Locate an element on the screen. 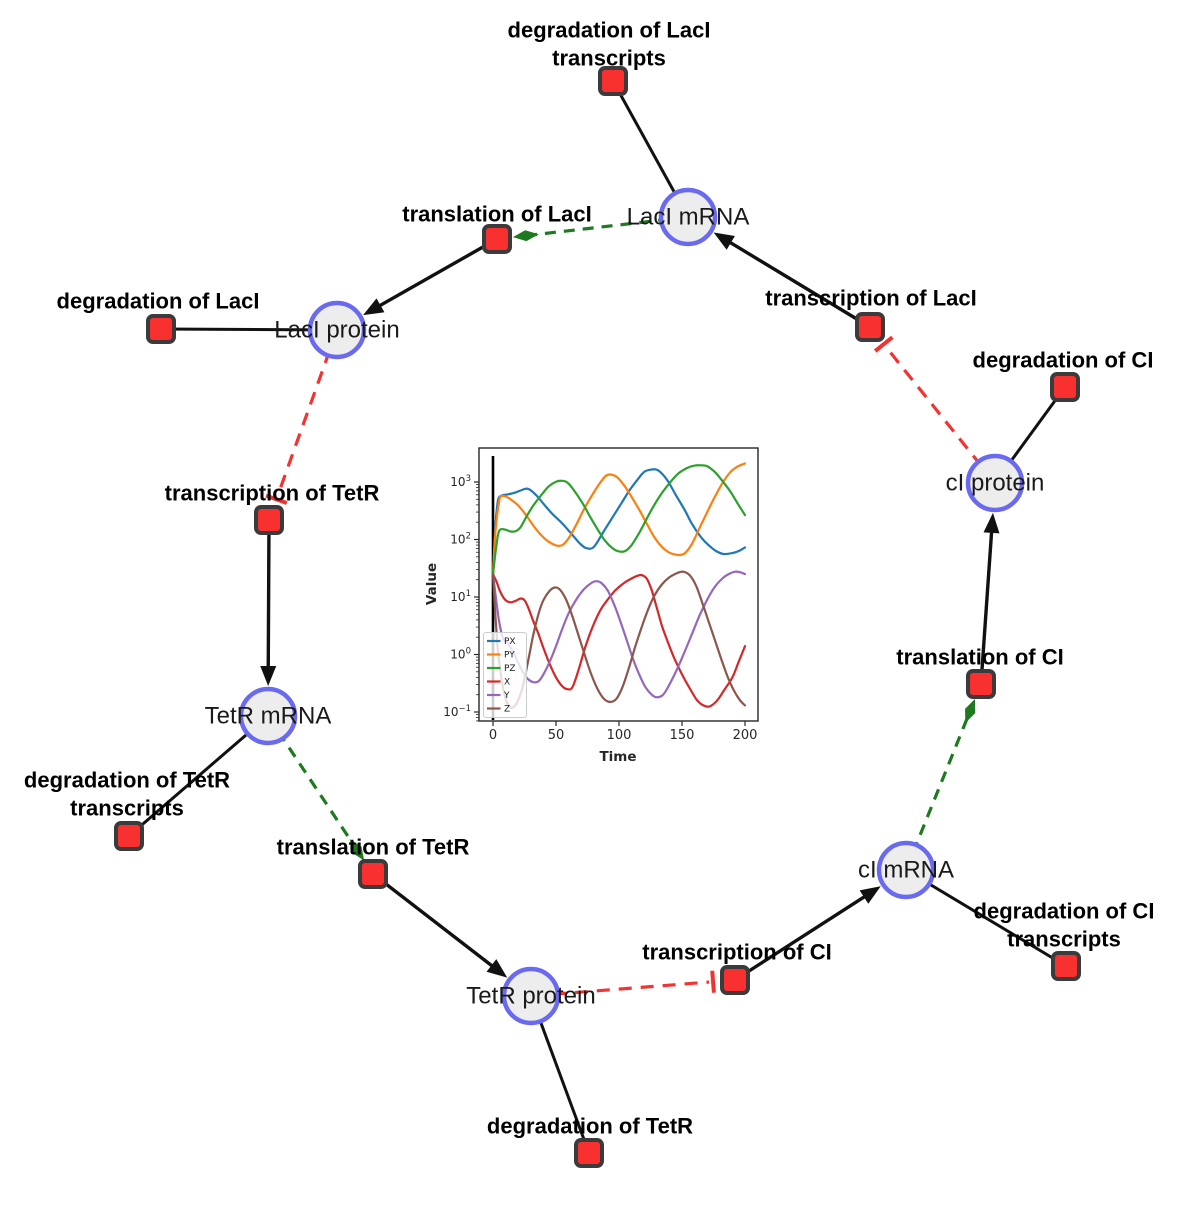 The width and height of the screenshot is (1189, 1205). legend-label-Y: Y is located at coordinates (506, 696).